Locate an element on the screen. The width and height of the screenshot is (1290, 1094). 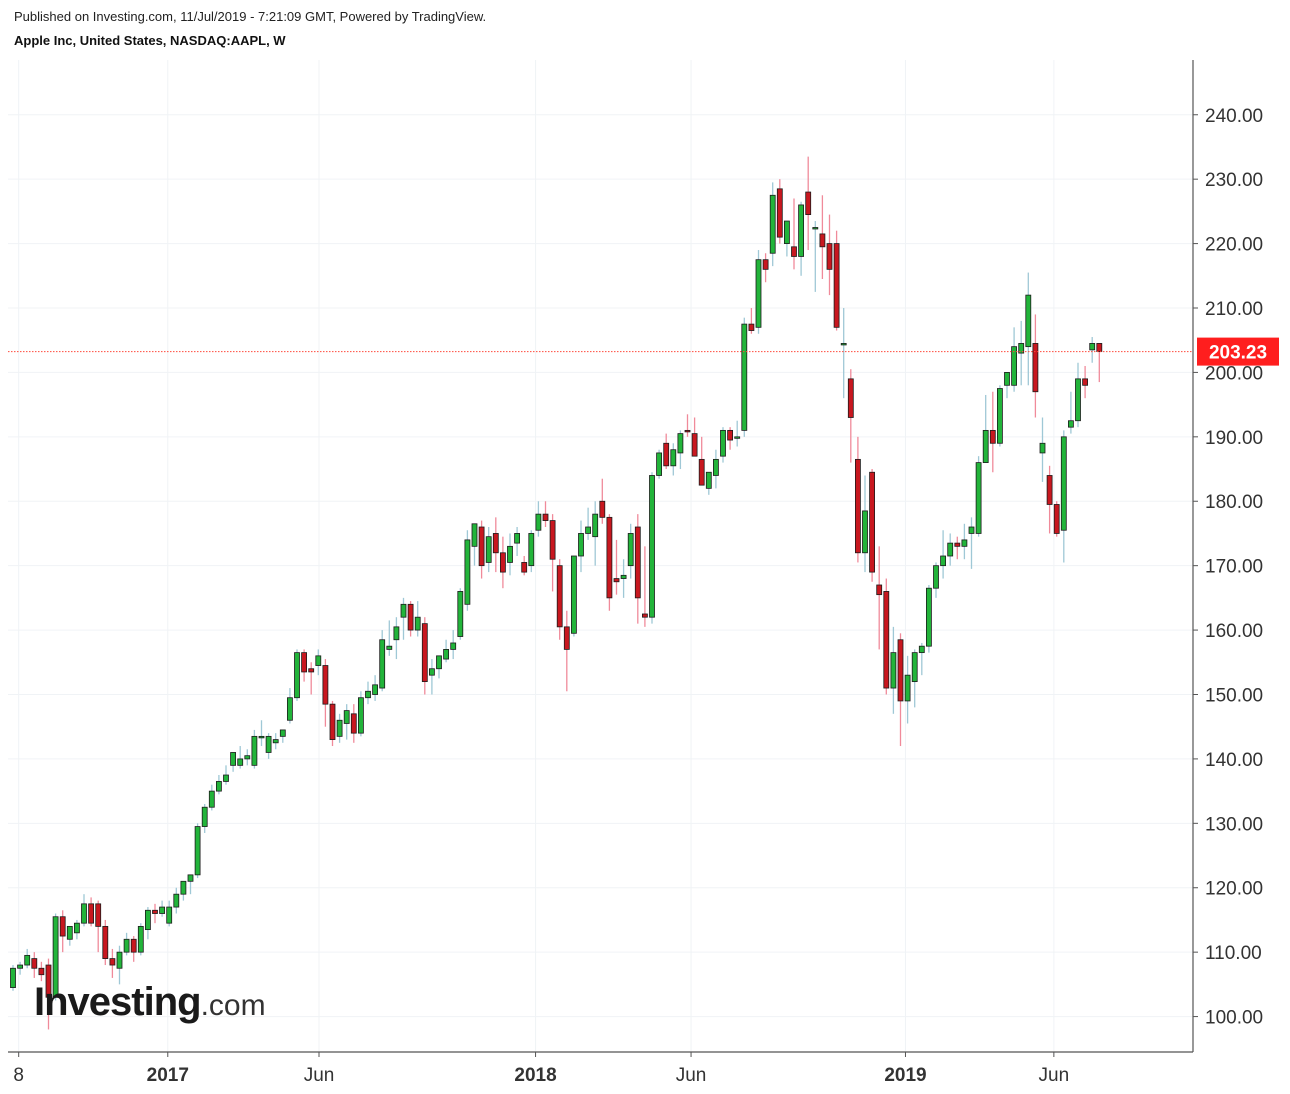
y-tick-label: 240.00 is located at coordinates (1234, 116).